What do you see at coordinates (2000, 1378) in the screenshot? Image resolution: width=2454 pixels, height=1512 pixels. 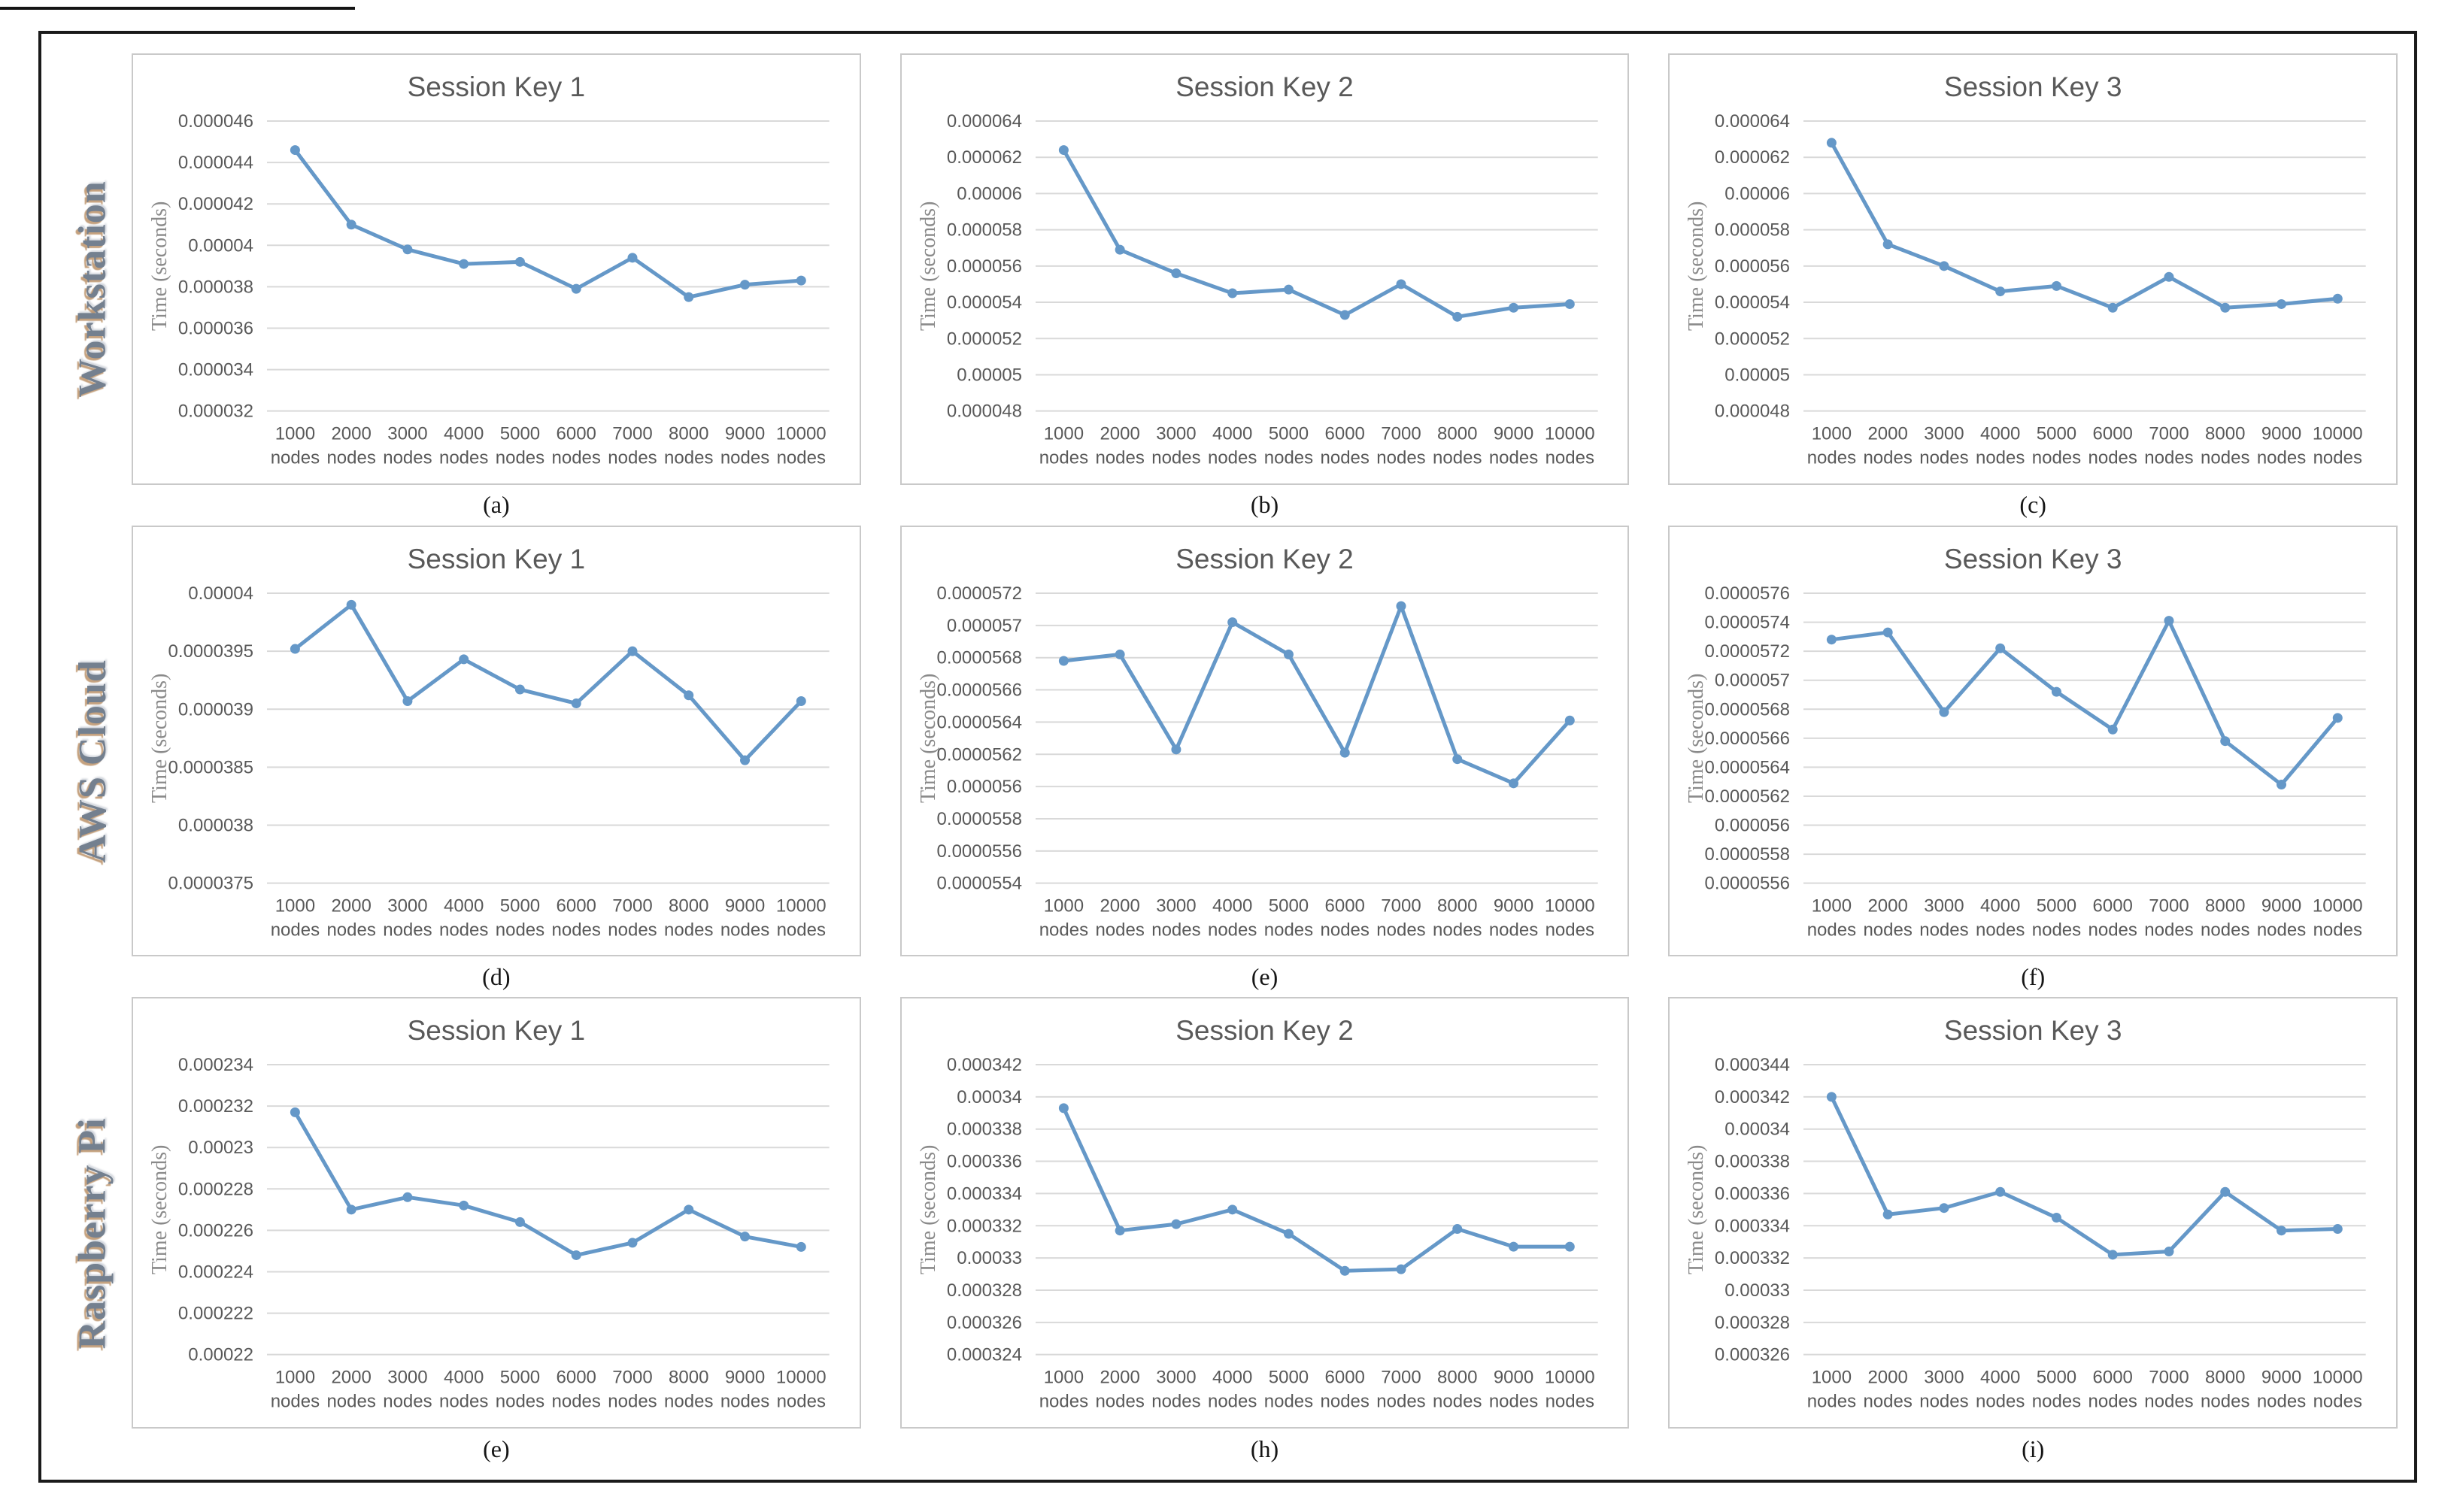 I see `x-tick-label: 4000` at bounding box center [2000, 1378].